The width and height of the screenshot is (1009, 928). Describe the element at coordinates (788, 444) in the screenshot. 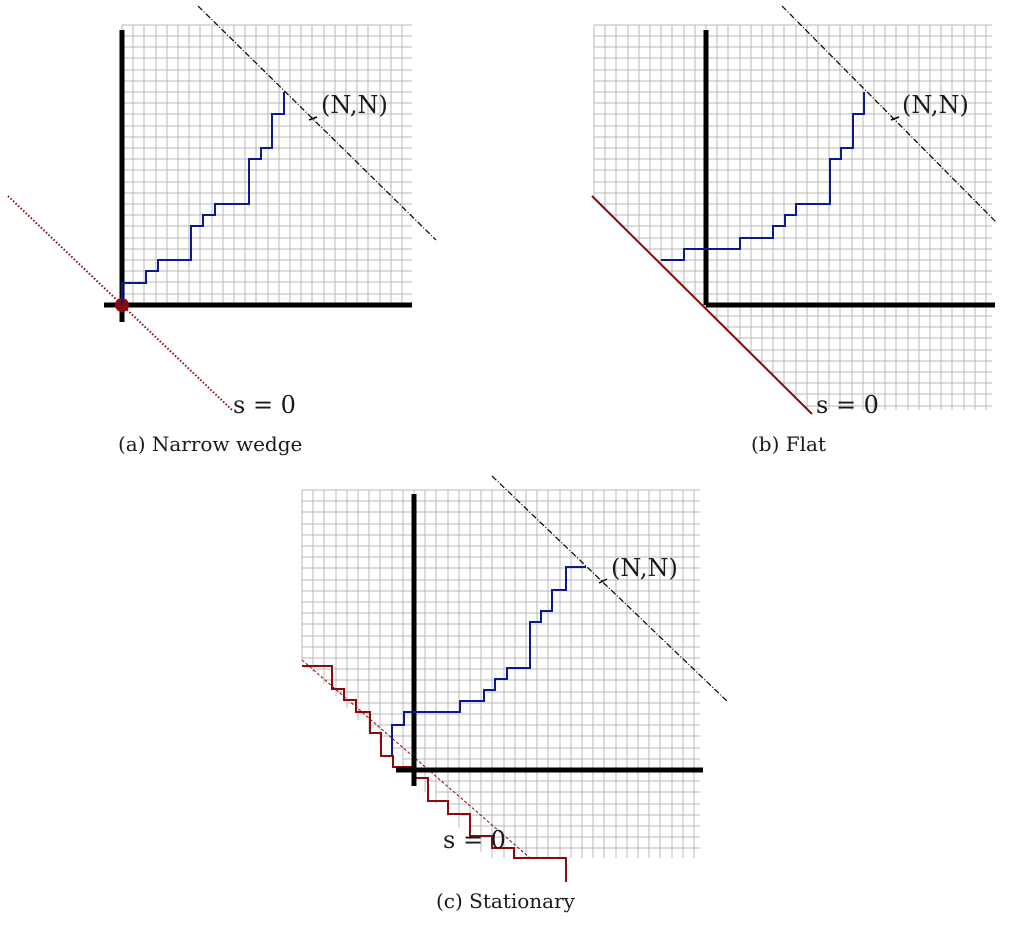

I see `caption-b: (b) Flat` at that location.